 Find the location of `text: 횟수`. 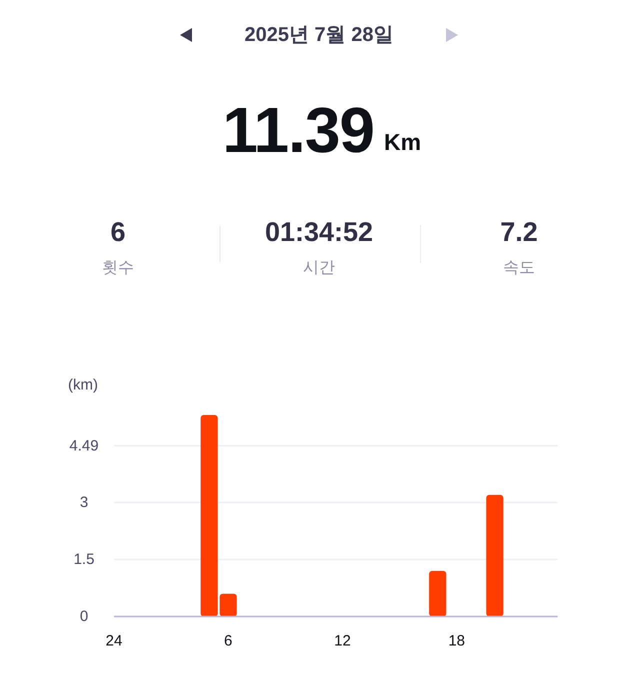

text: 횟수 is located at coordinates (118, 268).